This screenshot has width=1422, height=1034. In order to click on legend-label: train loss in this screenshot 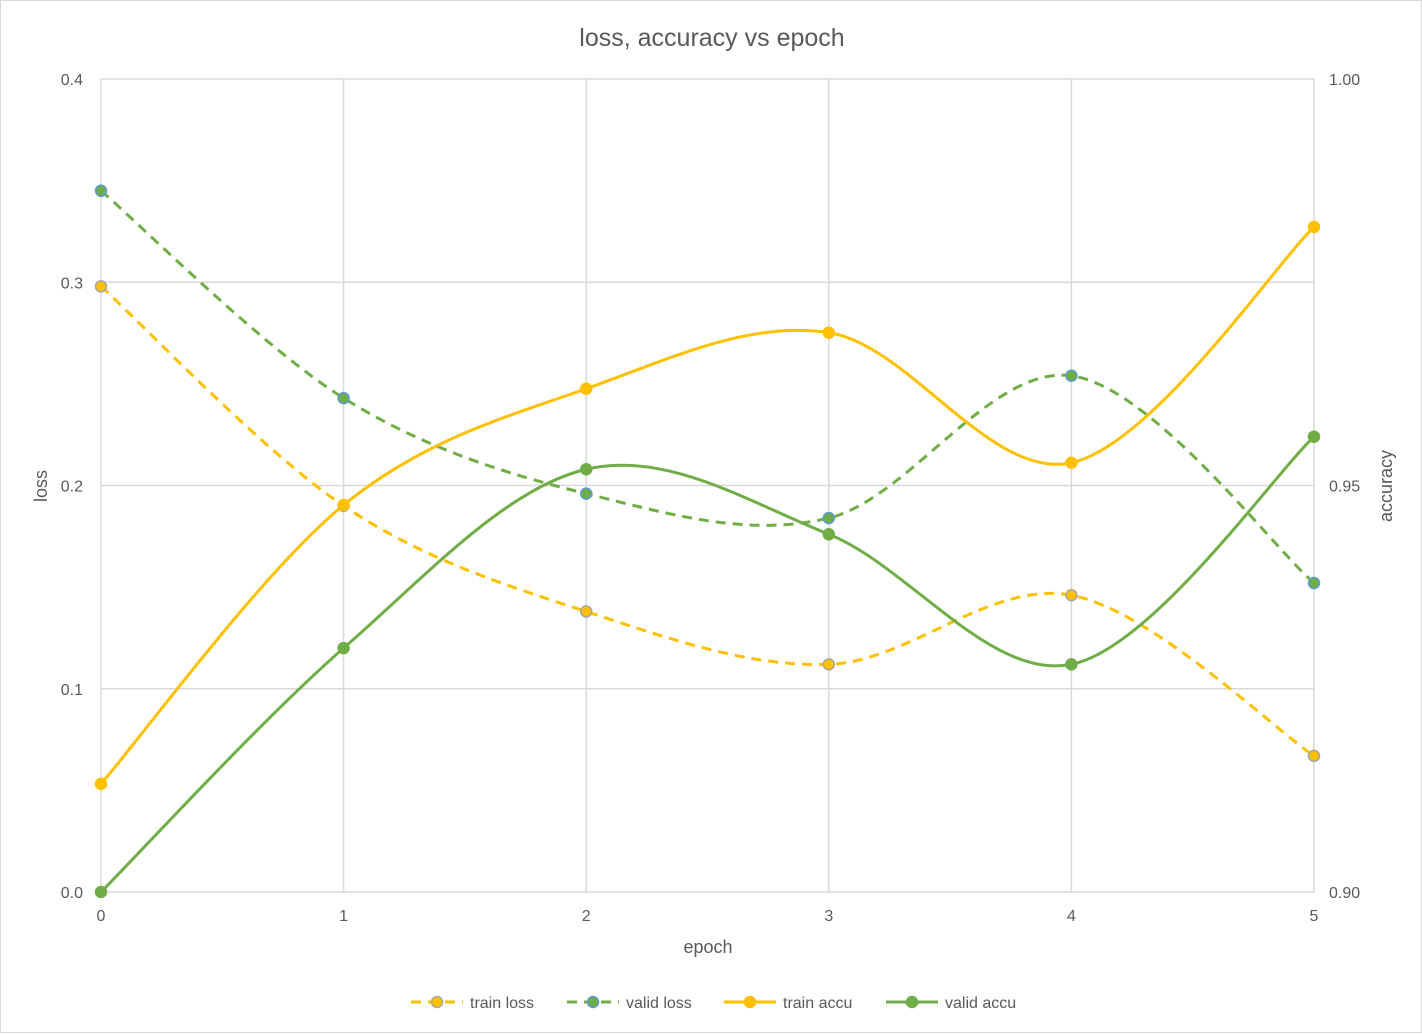, I will do `click(502, 1003)`.